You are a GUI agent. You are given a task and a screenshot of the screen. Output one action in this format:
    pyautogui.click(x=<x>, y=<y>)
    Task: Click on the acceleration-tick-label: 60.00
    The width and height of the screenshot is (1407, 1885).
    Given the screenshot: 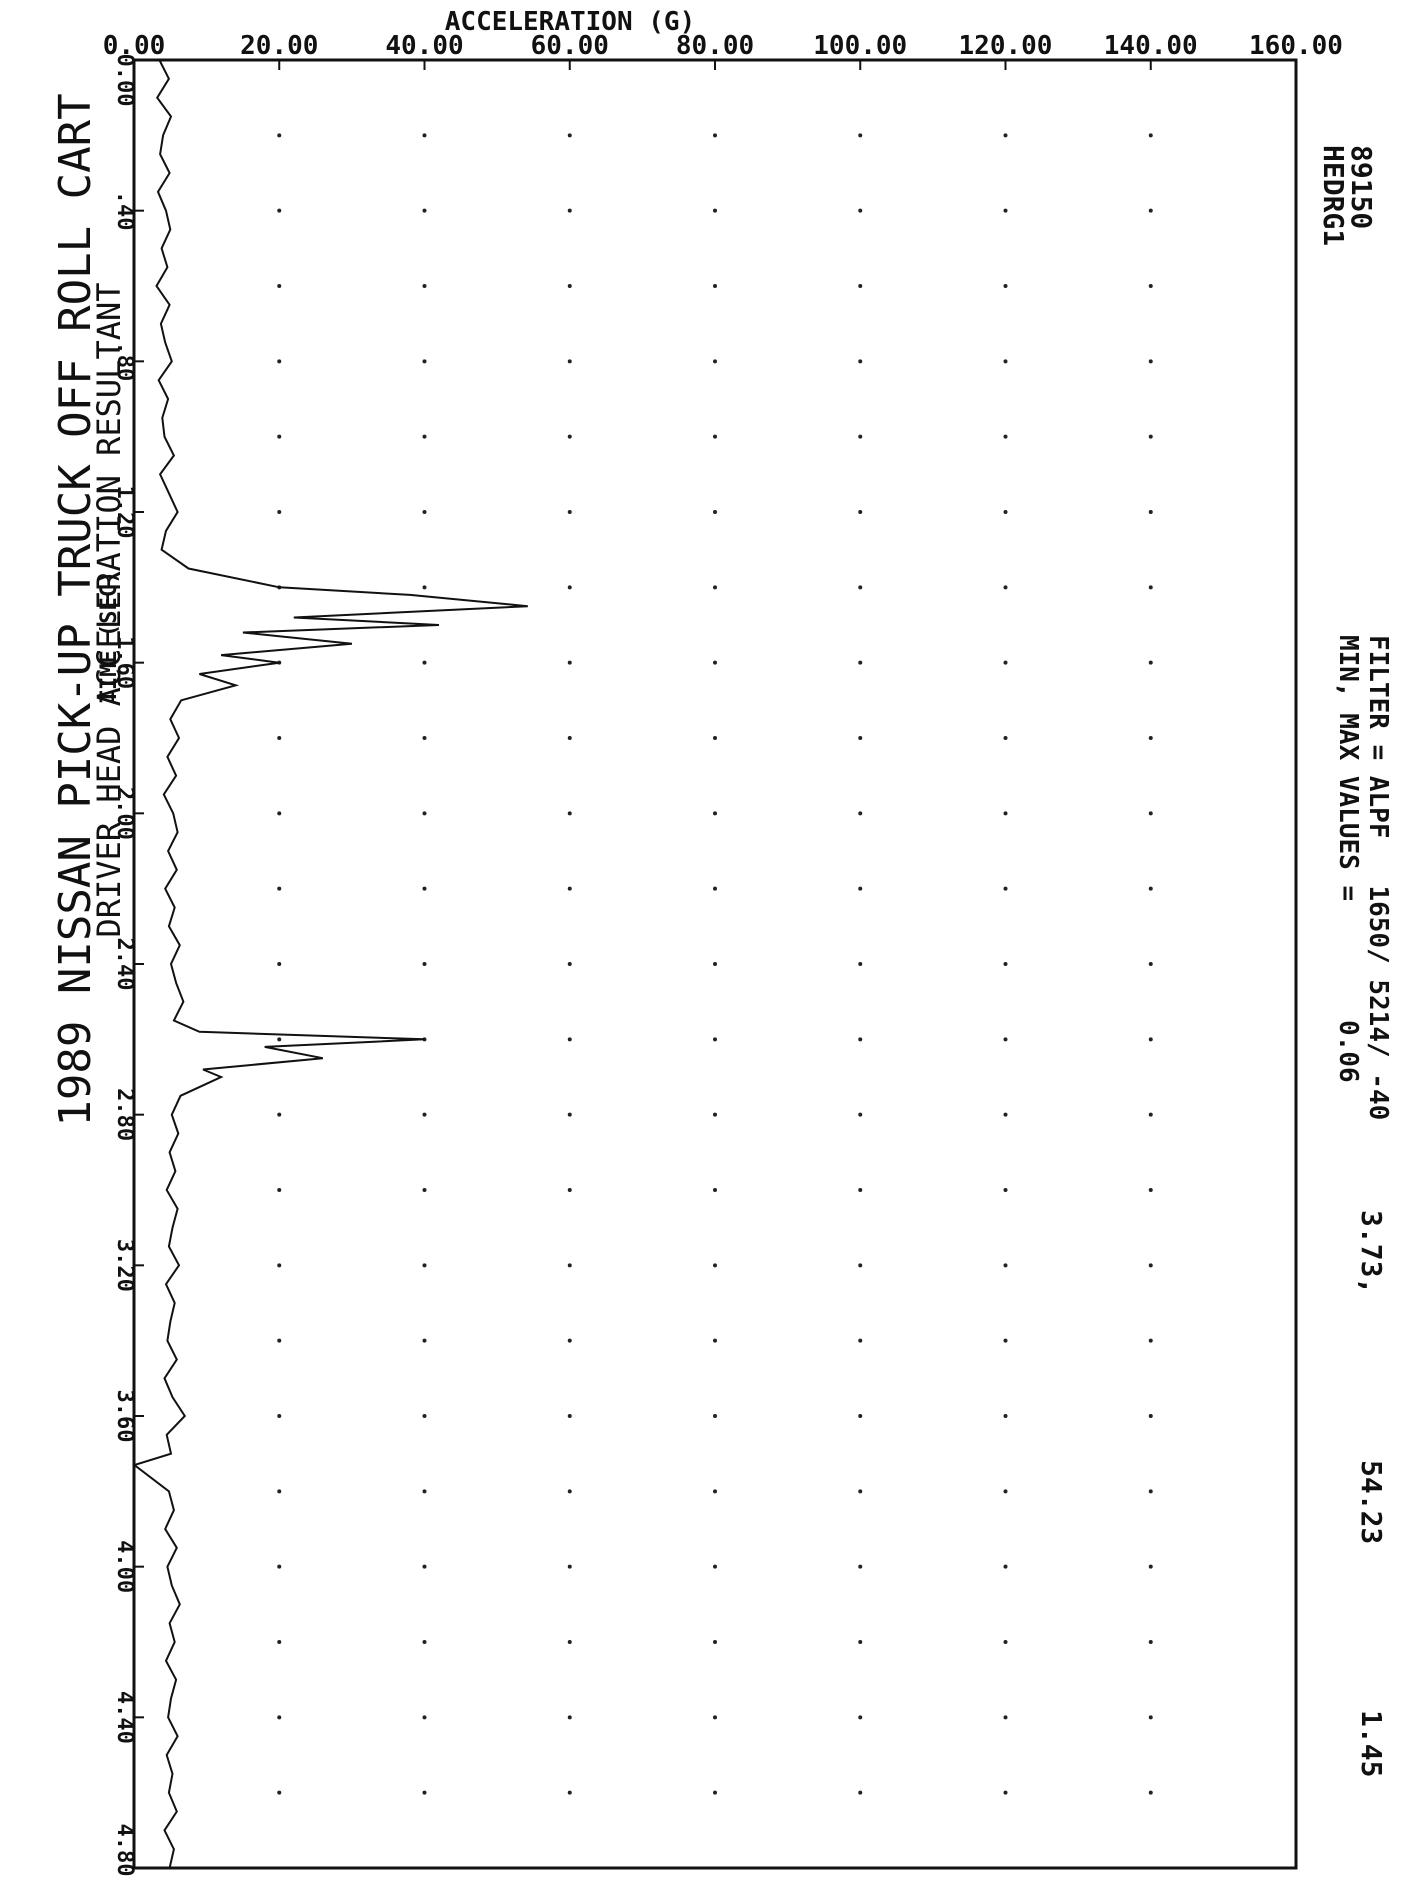 What is the action you would take?
    pyautogui.click(x=570, y=46)
    